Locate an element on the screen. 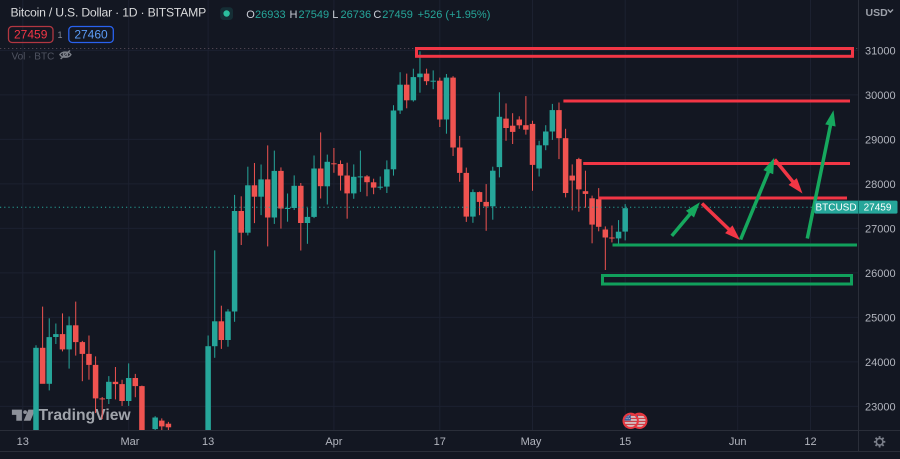 This screenshot has width=900, height=459. svg-text: 28000 is located at coordinates (880, 185).